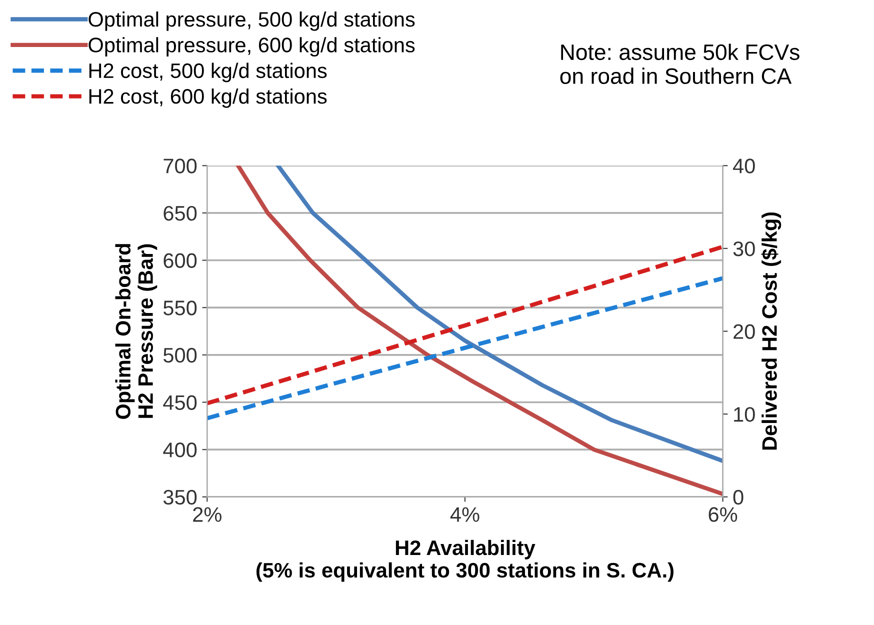 The height and width of the screenshot is (625, 874). I want to click on x-axis-title: H2 Availability (5% is equivalent to 300 stations in S. CA.), so click(465, 561).